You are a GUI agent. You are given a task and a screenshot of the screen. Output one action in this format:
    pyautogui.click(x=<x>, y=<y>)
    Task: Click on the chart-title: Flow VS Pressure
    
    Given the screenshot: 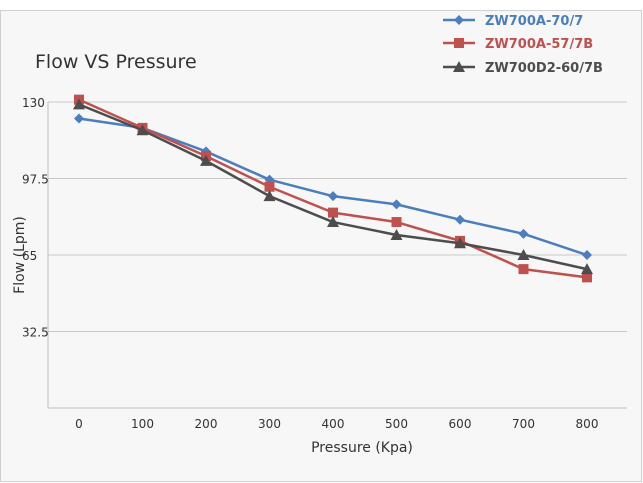 What is the action you would take?
    pyautogui.click(x=116, y=62)
    